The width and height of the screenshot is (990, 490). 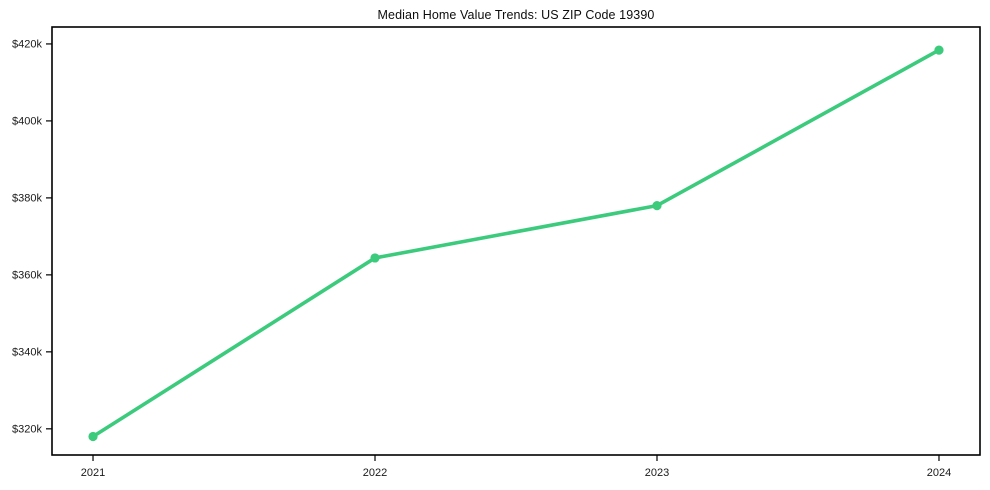 What do you see at coordinates (657, 473) in the screenshot?
I see `x-tick-label: 2023` at bounding box center [657, 473].